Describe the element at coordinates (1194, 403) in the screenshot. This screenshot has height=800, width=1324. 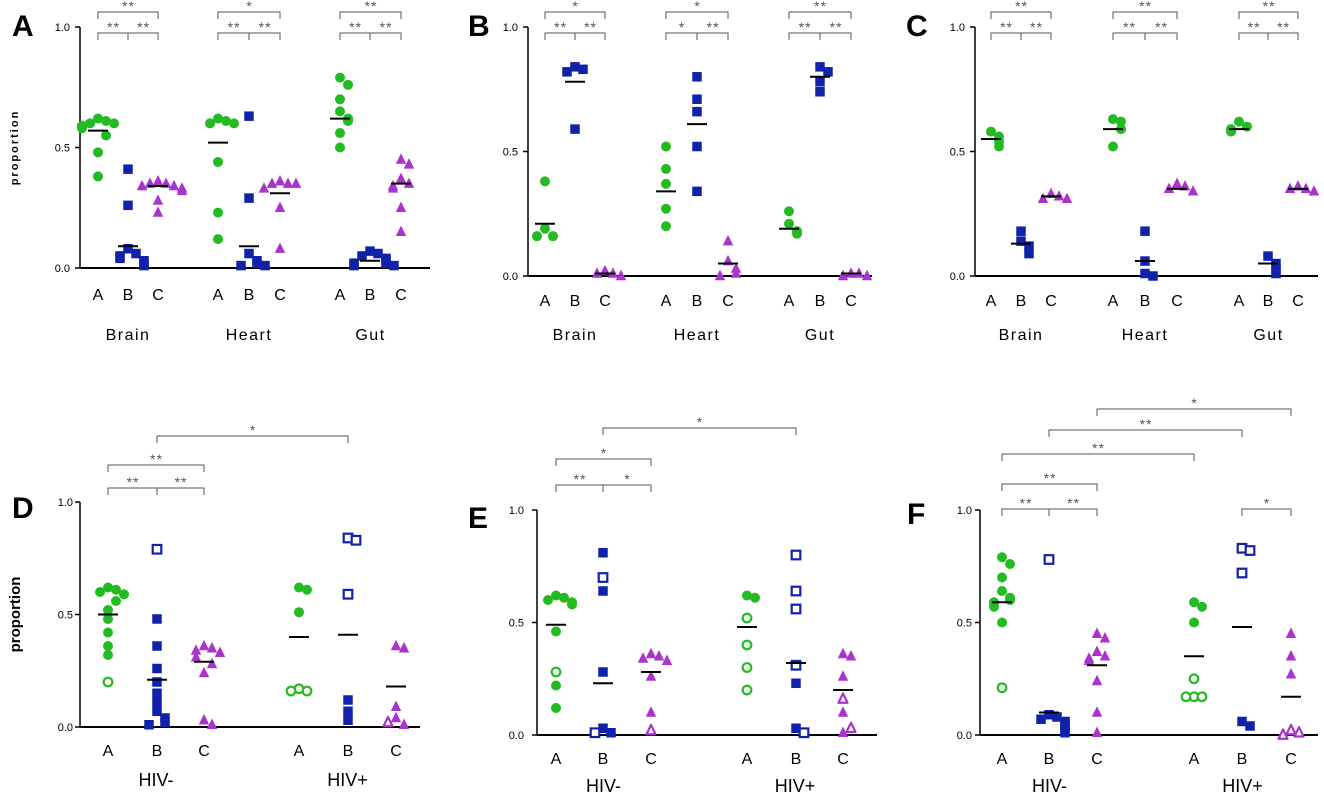
I see `cross-group-bracket-label: *` at that location.